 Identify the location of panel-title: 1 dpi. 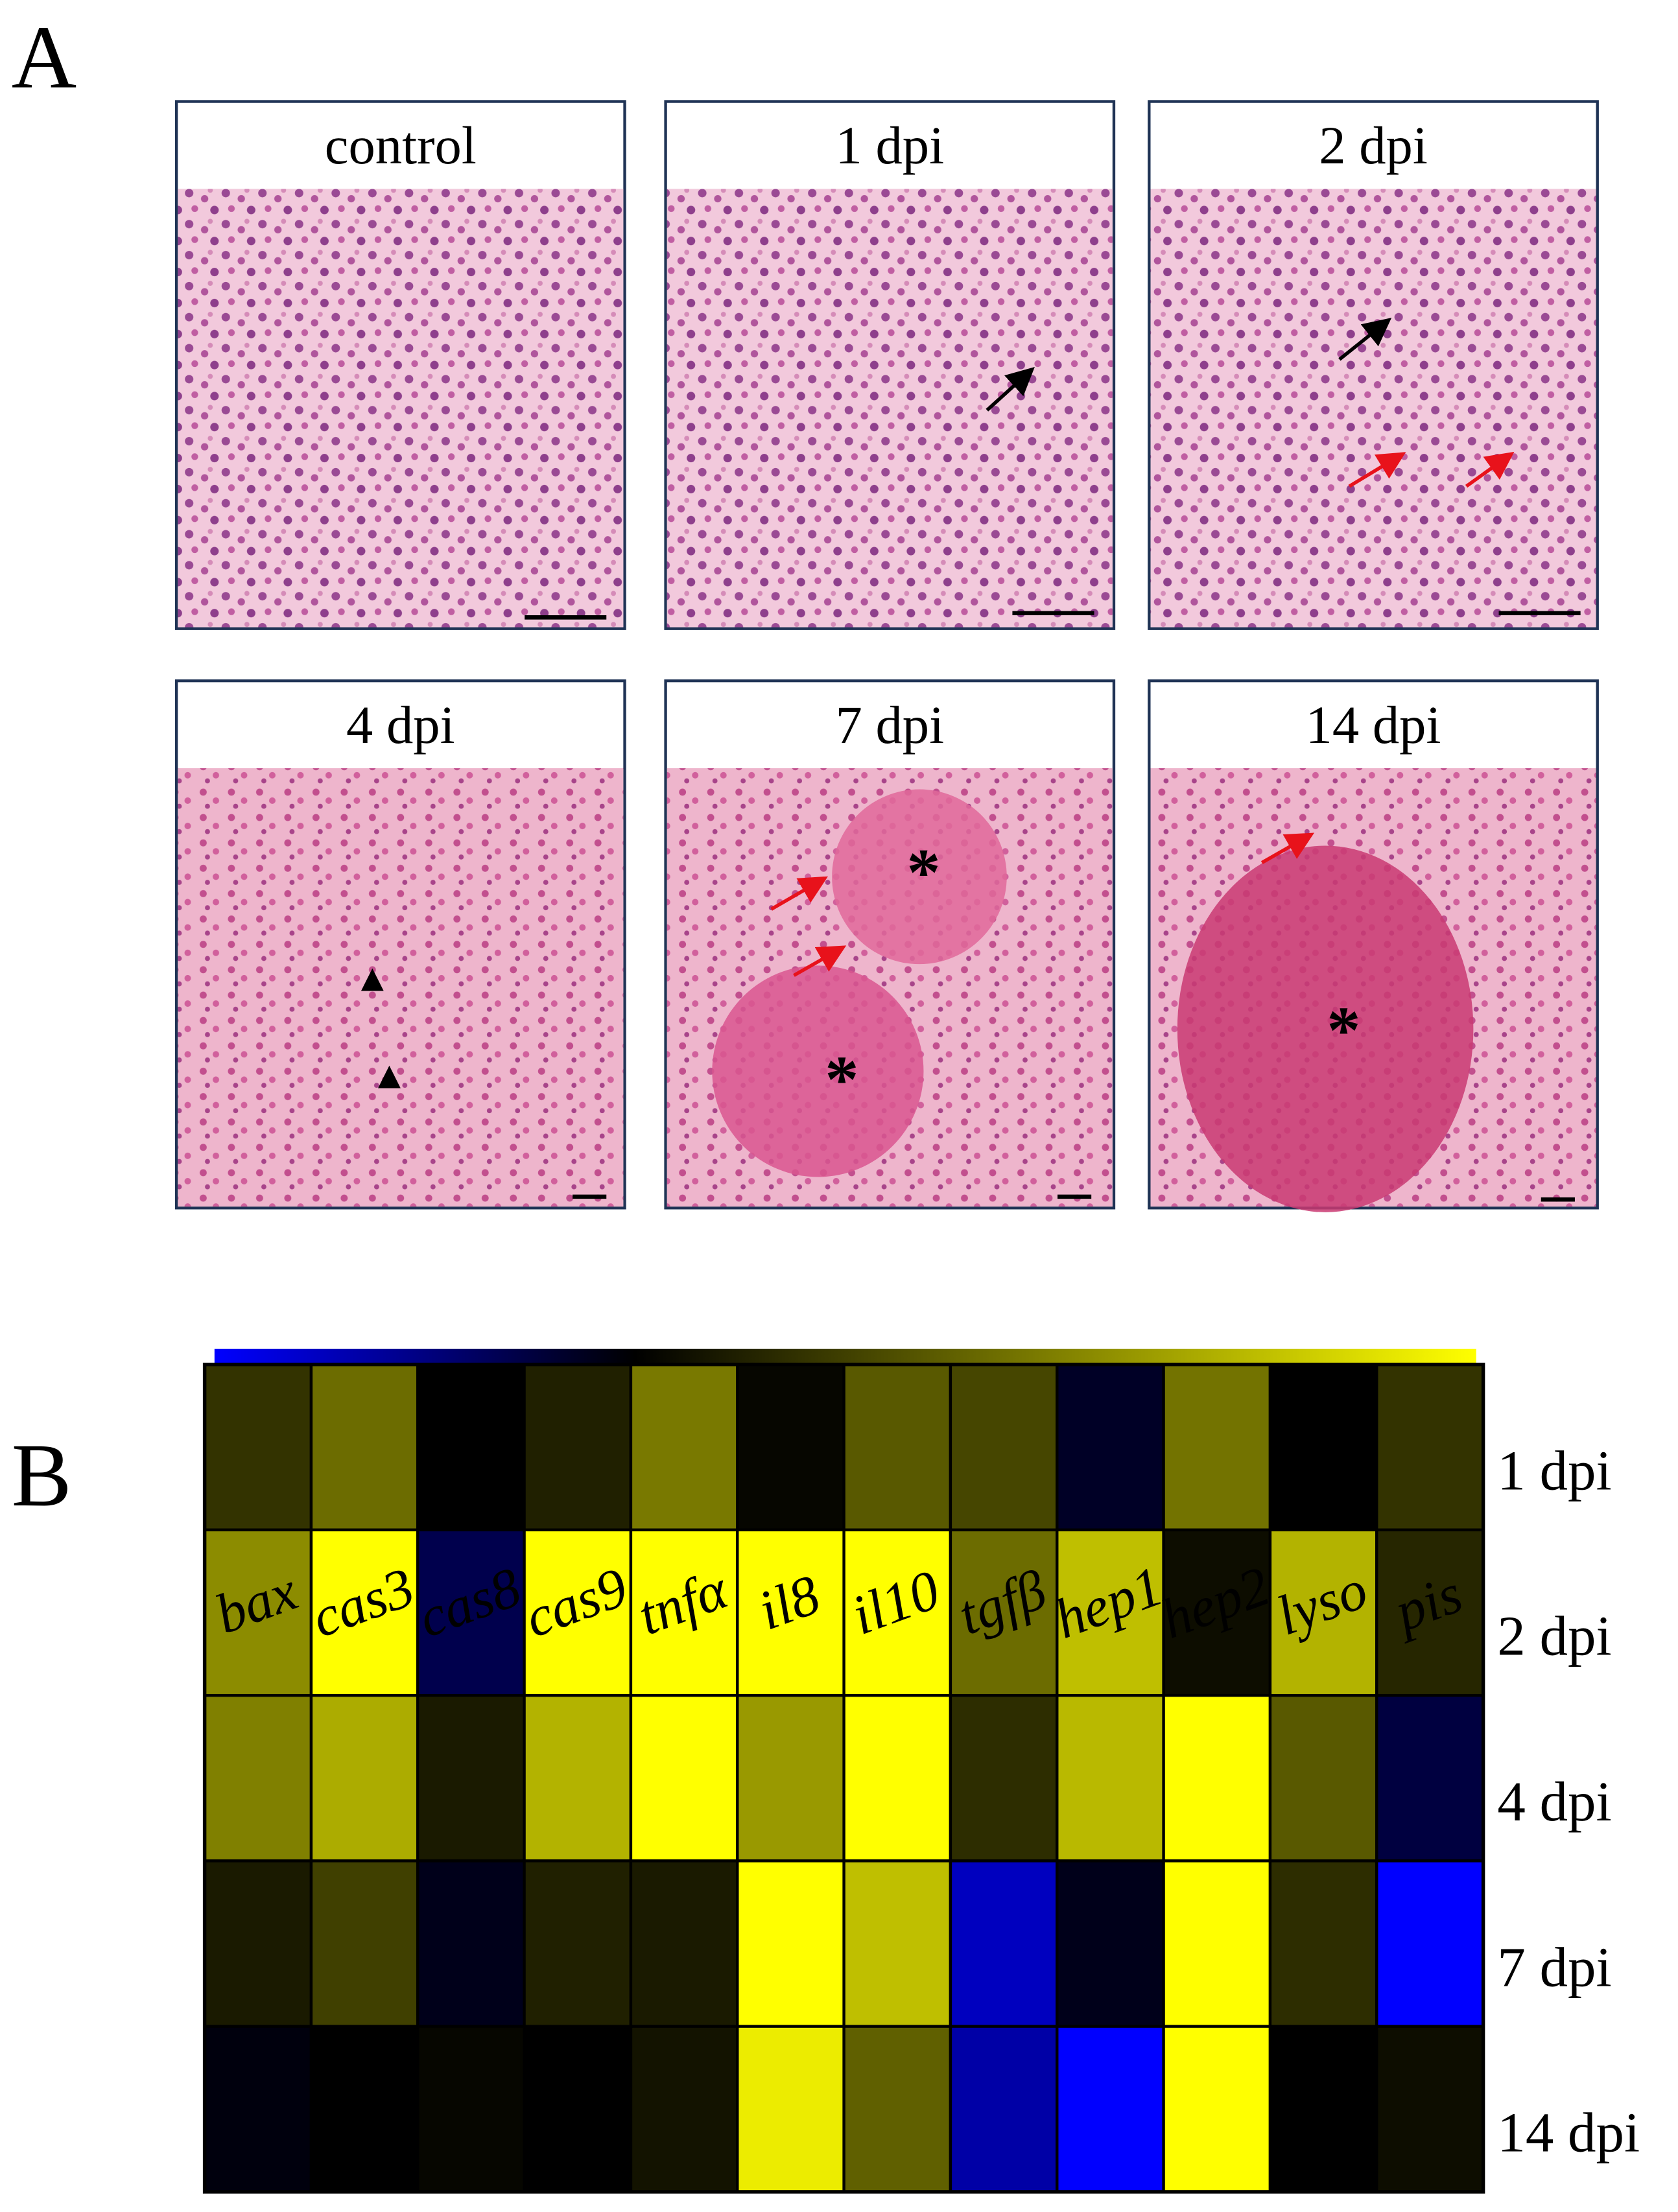
(890, 145).